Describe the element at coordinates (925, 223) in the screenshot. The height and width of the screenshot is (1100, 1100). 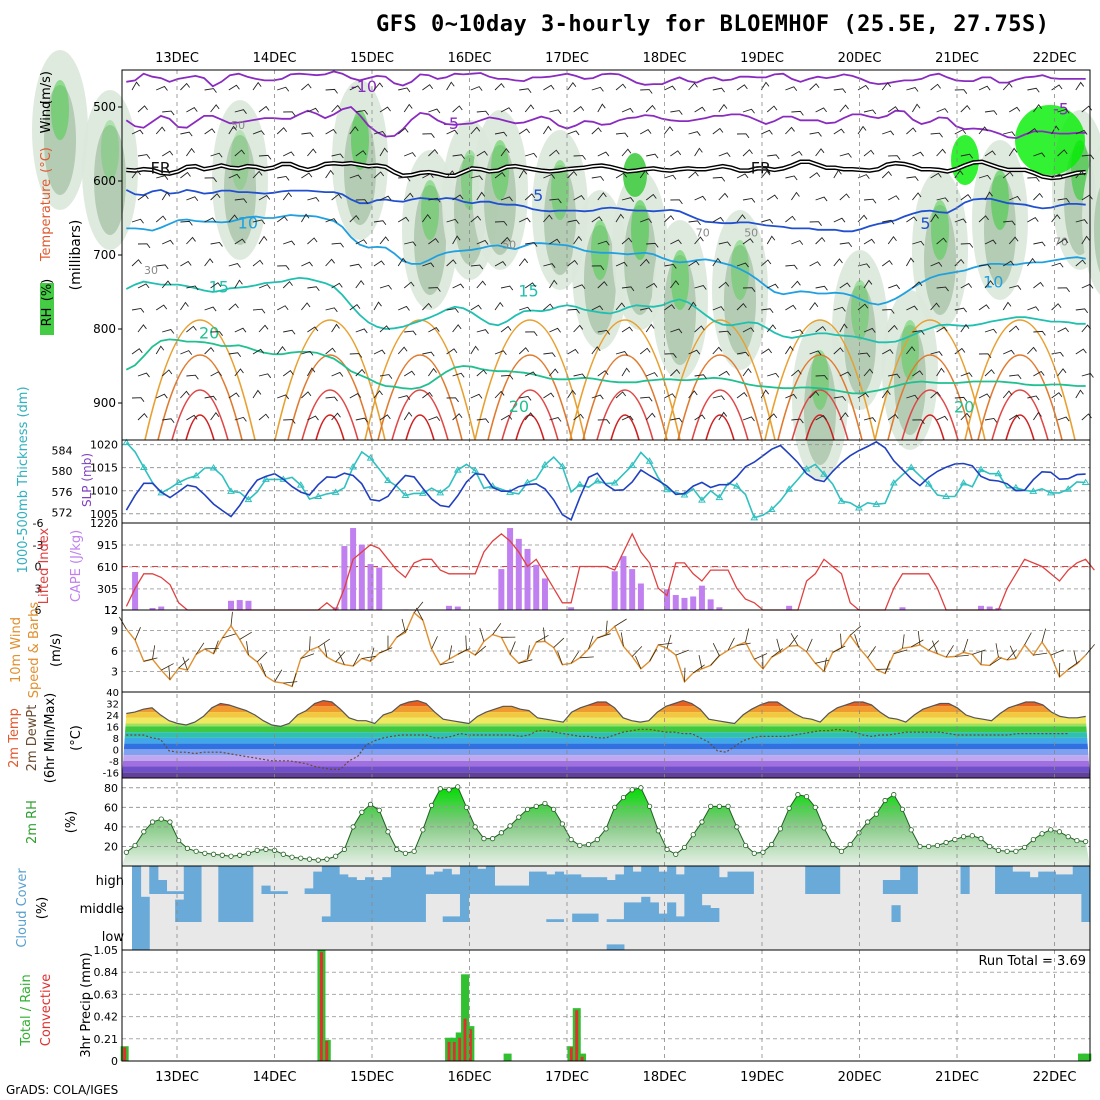
I see `contour-label-6: 5` at that location.